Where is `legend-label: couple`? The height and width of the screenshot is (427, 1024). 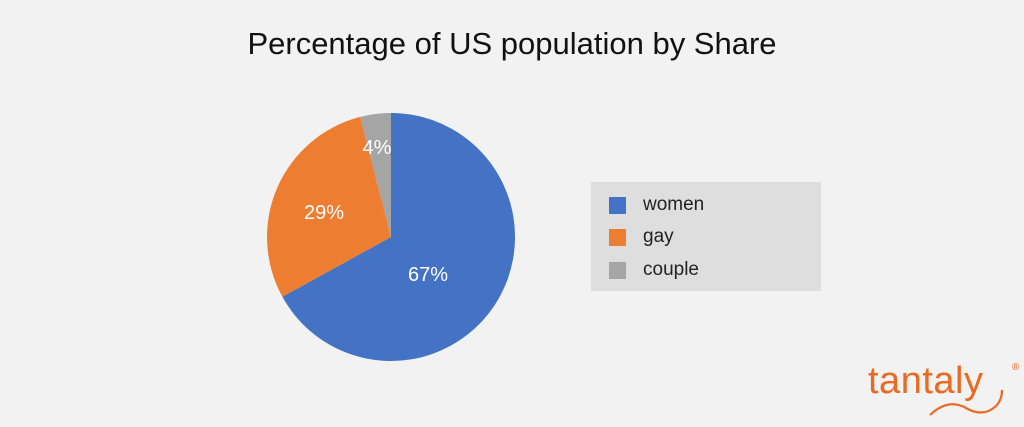 legend-label: couple is located at coordinates (671, 269).